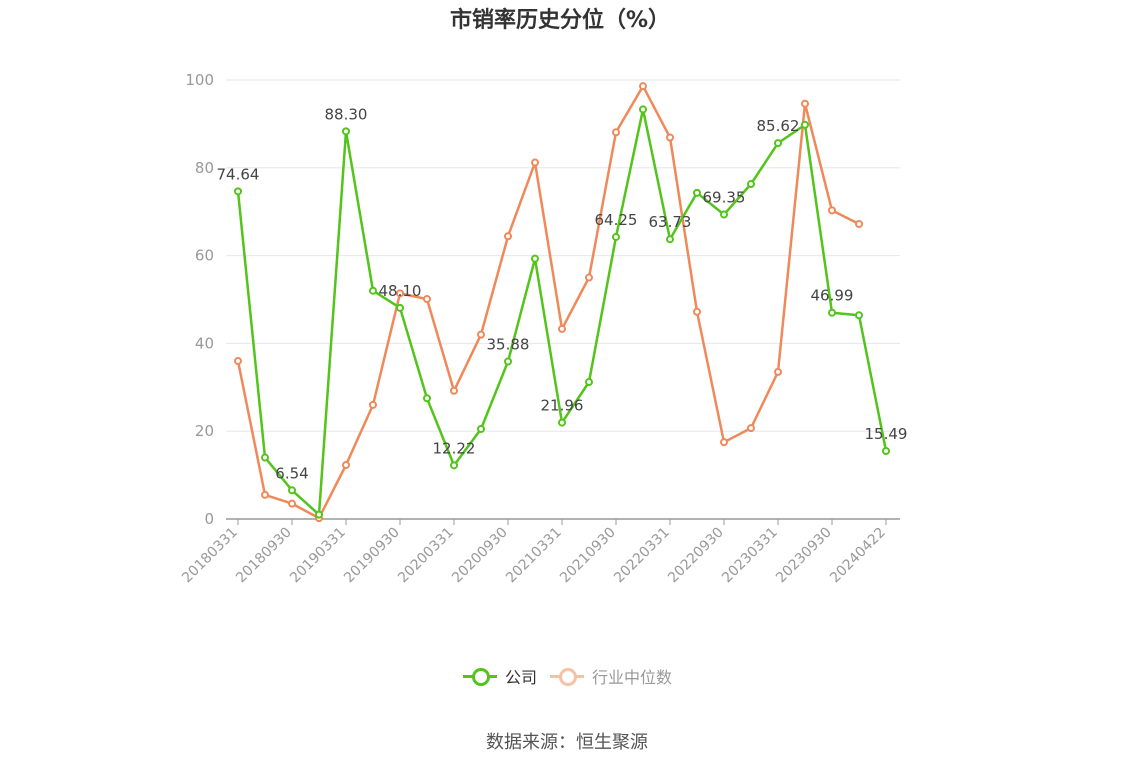 Image resolution: width=1134 pixels, height=766 pixels. What do you see at coordinates (199, 80) in the screenshot?
I see `y-tick-label: 100` at bounding box center [199, 80].